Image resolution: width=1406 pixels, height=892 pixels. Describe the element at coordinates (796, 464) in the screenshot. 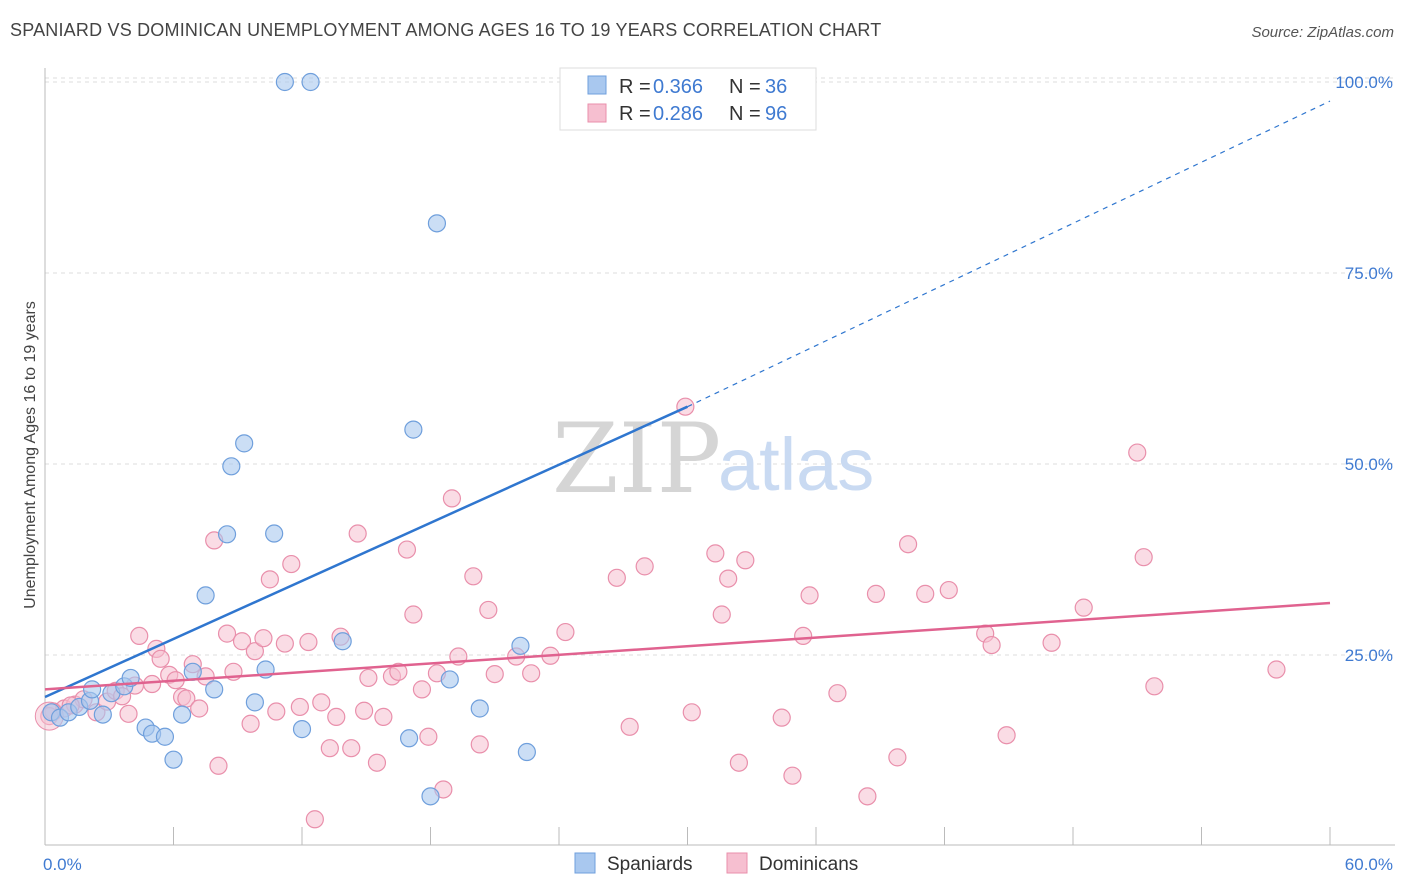

I see `watermark-atlas: atlas` at that location.